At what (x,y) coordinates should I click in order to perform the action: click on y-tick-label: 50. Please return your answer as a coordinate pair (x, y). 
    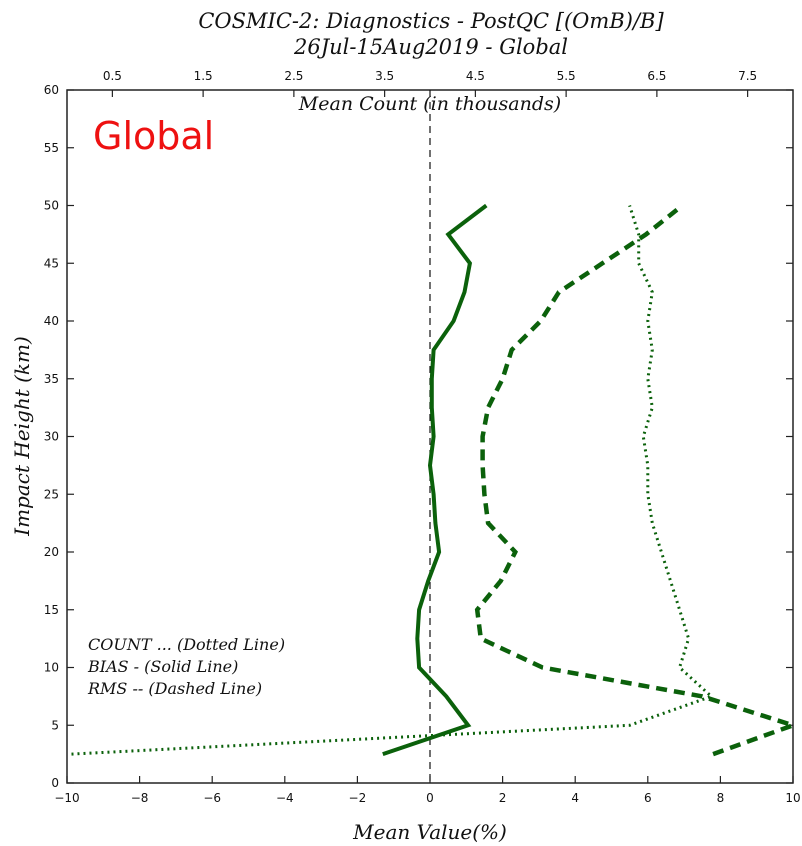
    Looking at the image, I should click on (51, 206).